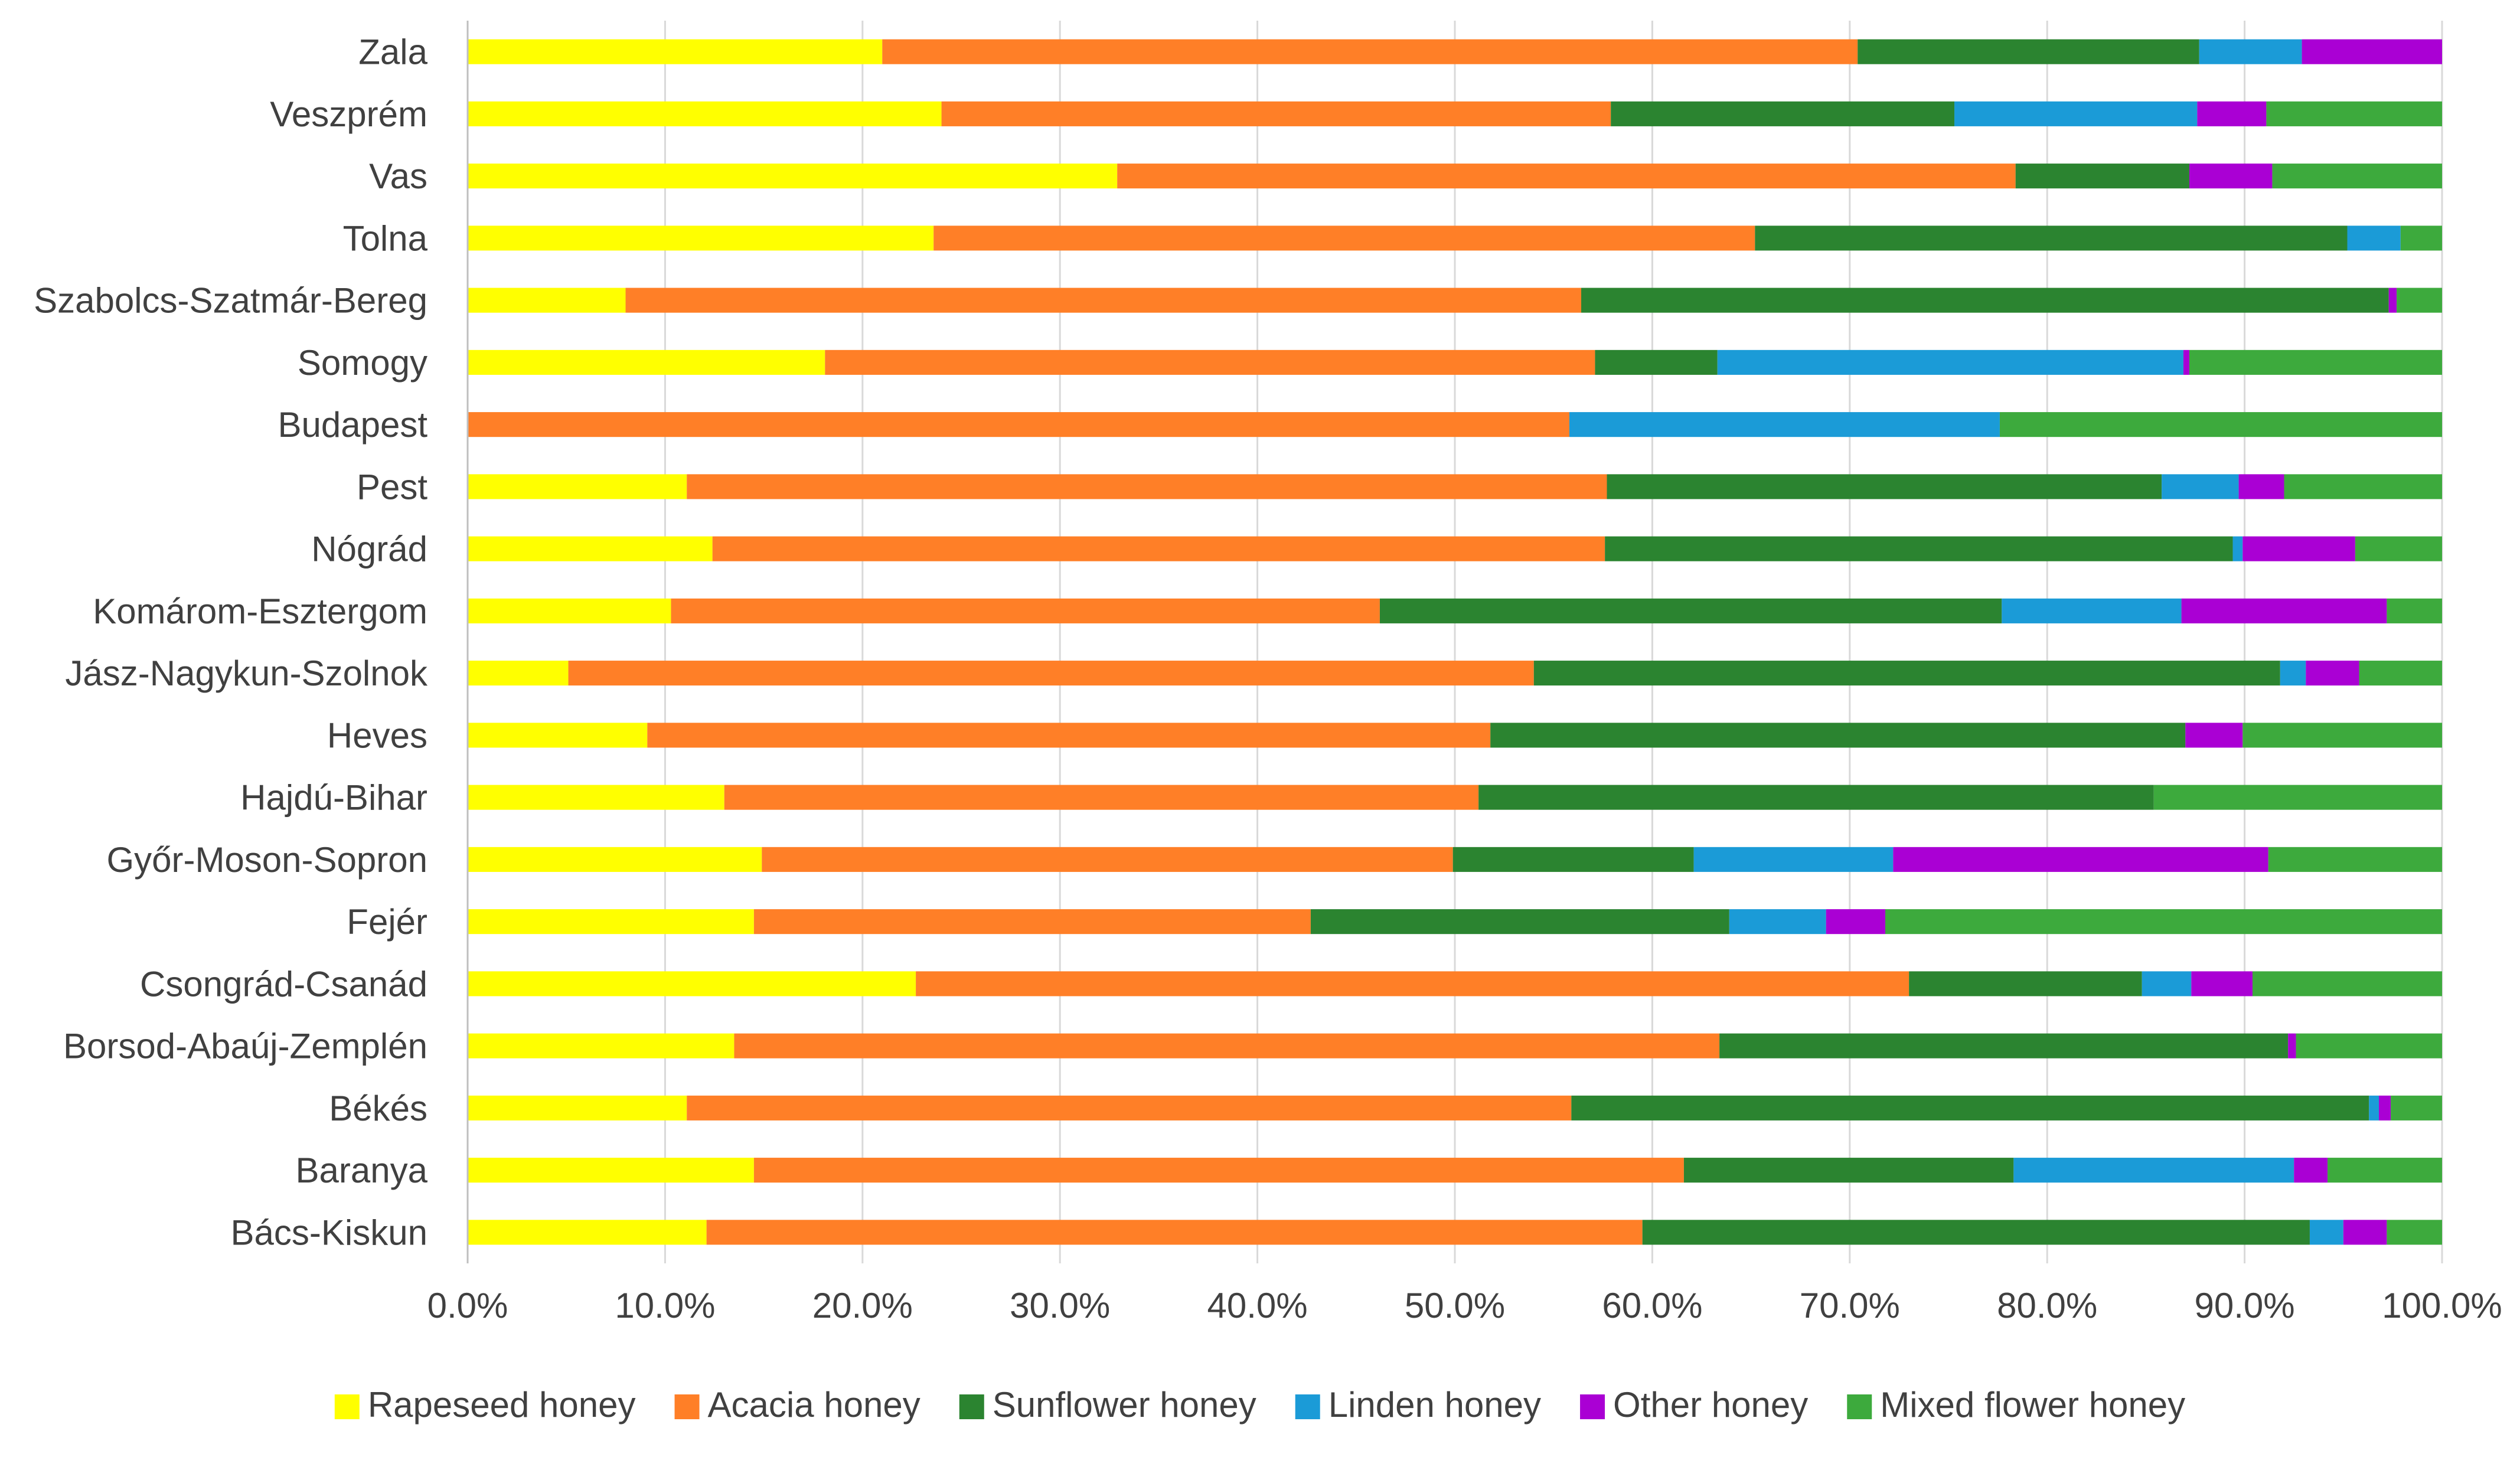 The height and width of the screenshot is (1457, 2520). What do you see at coordinates (392, 52) in the screenshot?
I see `category-label-zala: Zala` at bounding box center [392, 52].